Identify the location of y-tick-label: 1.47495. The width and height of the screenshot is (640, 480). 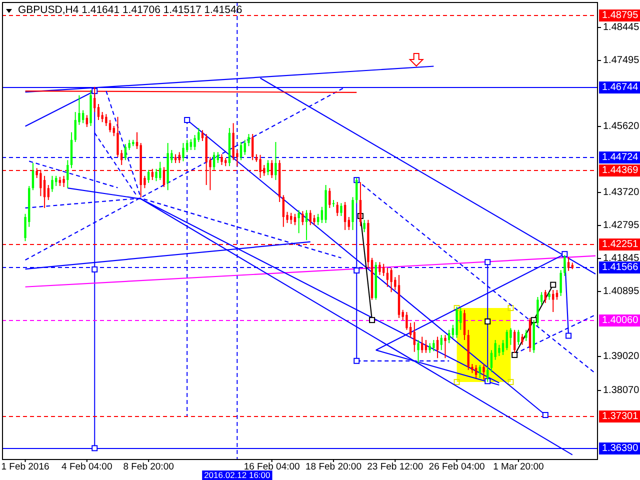
(621, 60).